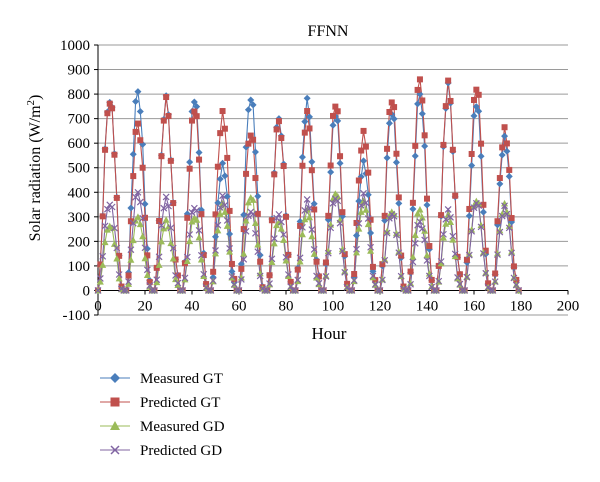 This screenshot has width=600, height=482. Describe the element at coordinates (115, 425) in the screenshot. I see `legend-marker` at that location.